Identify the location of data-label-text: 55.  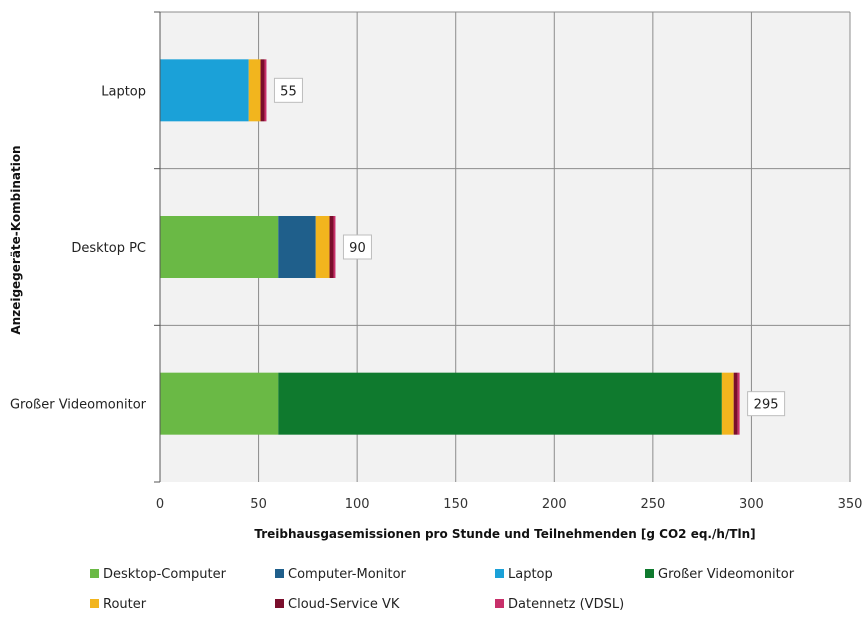
(288, 91).